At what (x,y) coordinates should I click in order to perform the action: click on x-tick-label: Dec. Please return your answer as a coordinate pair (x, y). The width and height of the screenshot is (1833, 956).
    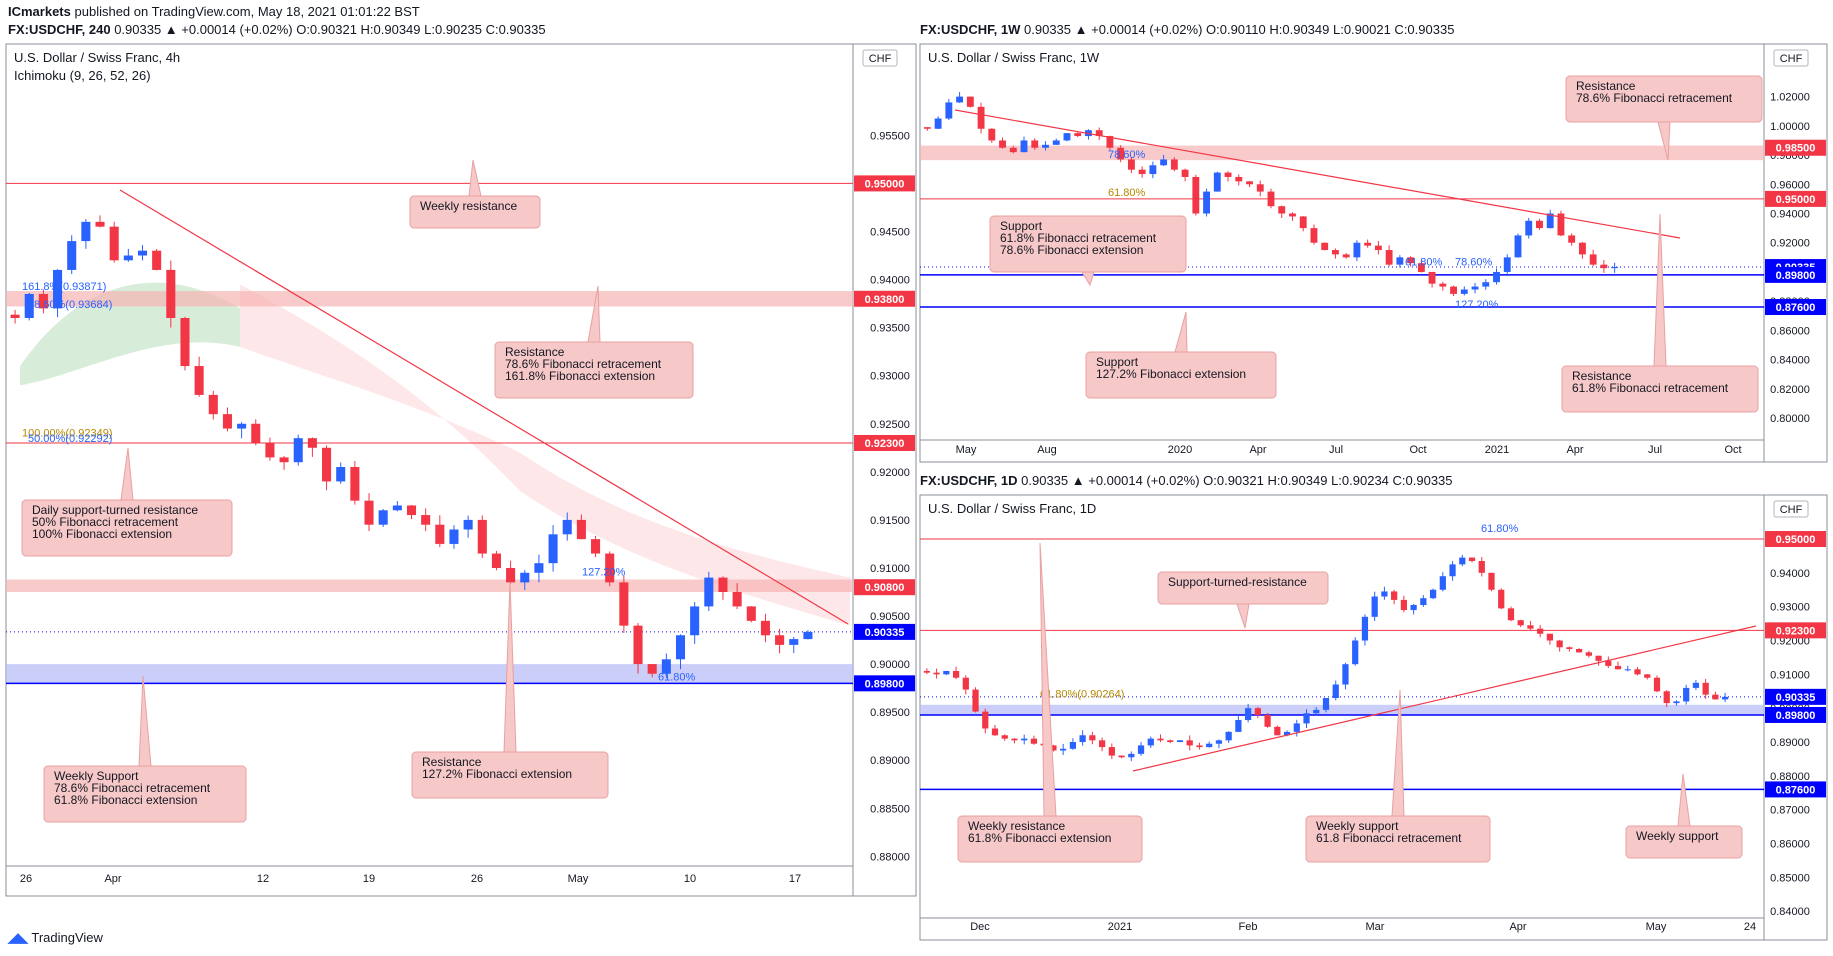
    Looking at the image, I should click on (980, 927).